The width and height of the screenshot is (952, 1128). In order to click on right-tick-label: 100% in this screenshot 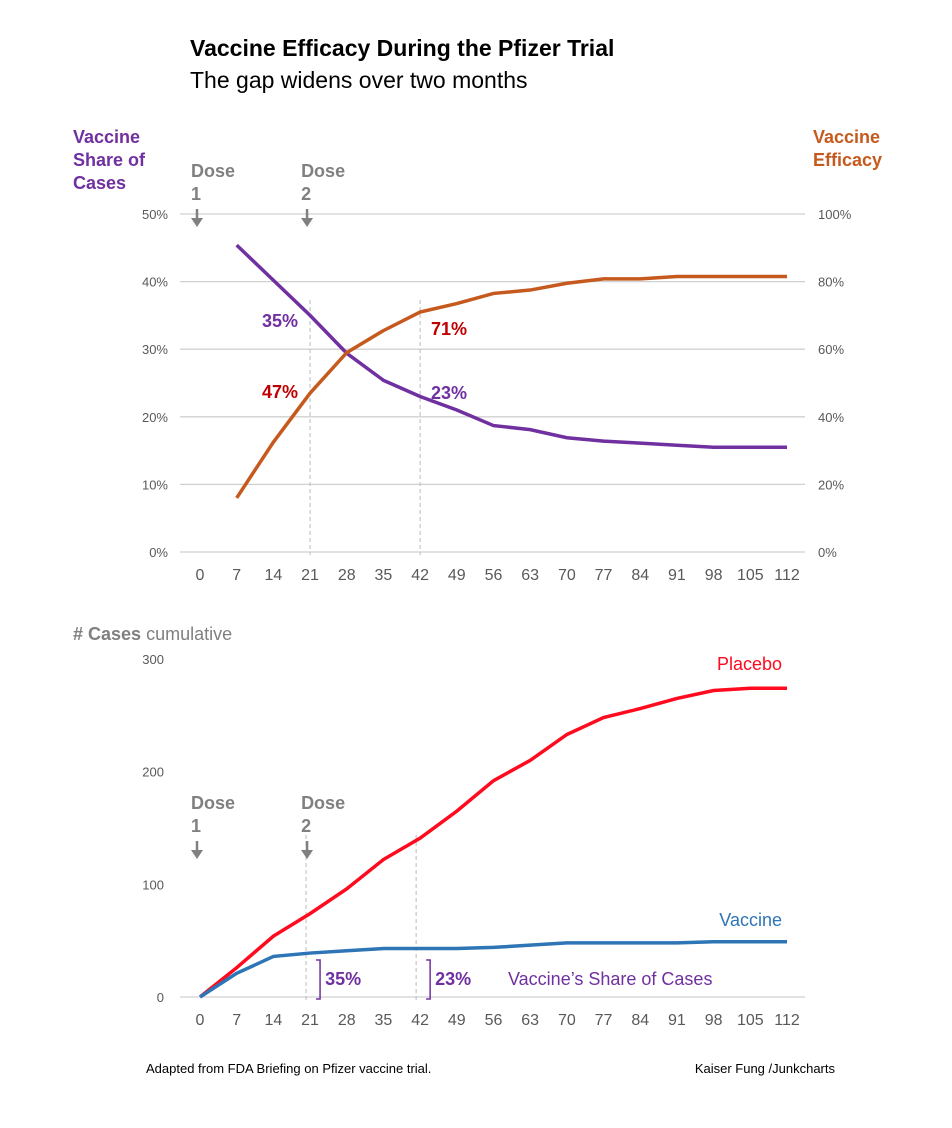, I will do `click(835, 214)`.